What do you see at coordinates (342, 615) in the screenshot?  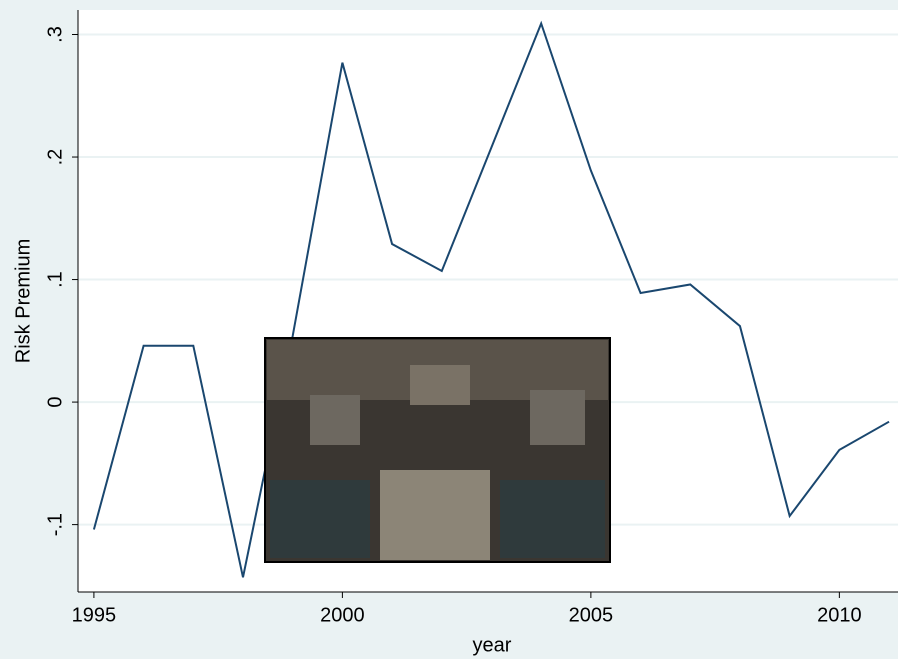 I see `x-tick-label: 2000` at bounding box center [342, 615].